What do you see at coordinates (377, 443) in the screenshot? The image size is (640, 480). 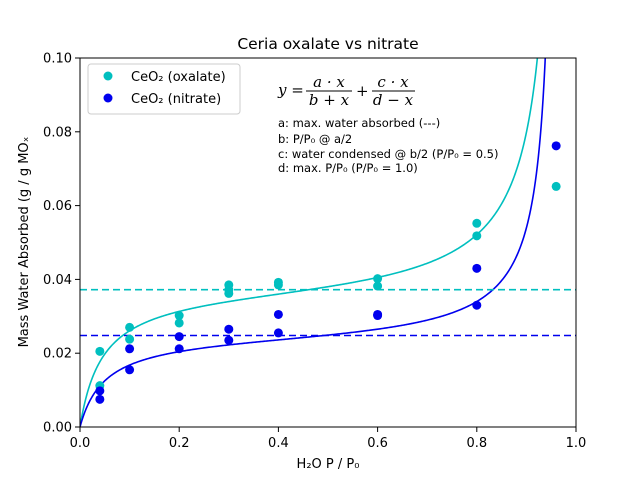 I see `x-tick-label: 0.6` at bounding box center [377, 443].